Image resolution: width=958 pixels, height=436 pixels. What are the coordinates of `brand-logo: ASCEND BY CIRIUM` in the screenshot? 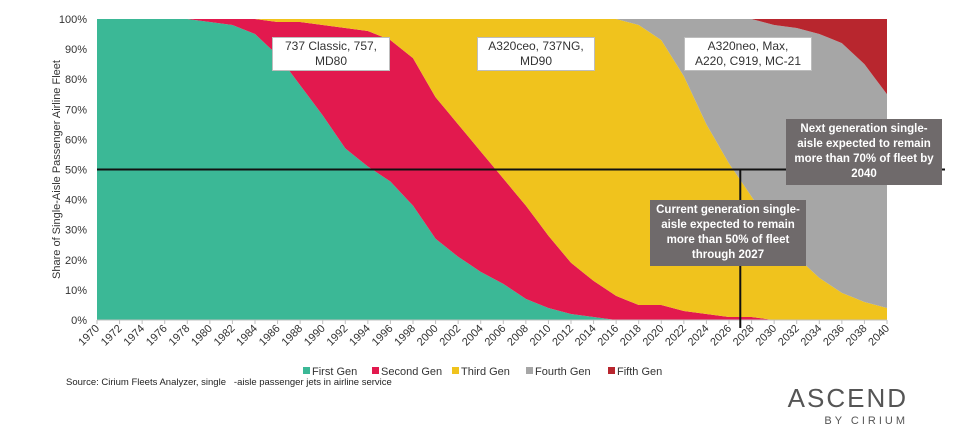 It's located at (848, 406).